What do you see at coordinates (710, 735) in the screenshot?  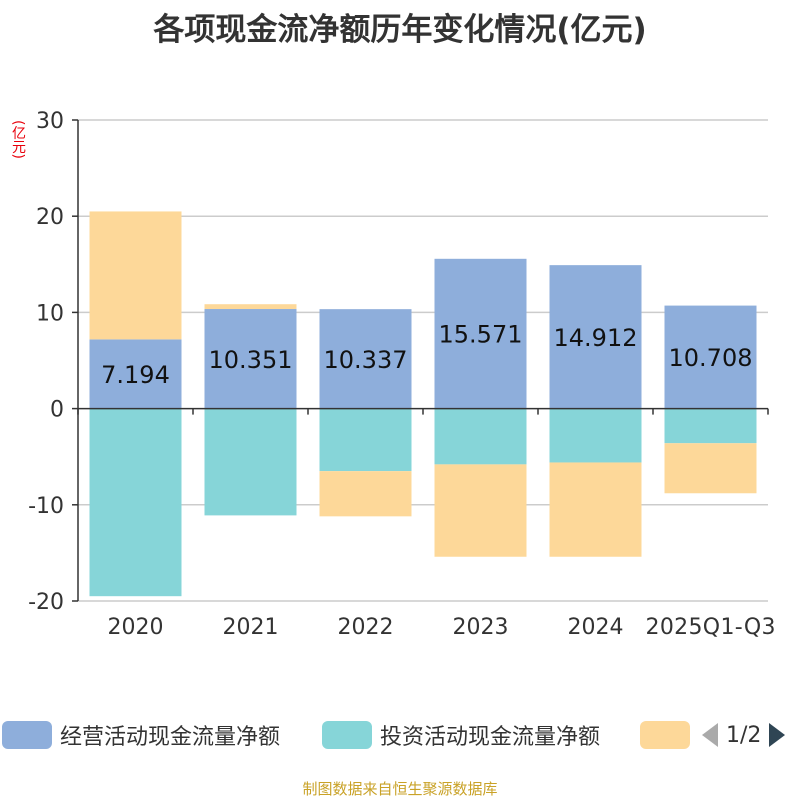 I see `triangle-left-icon` at bounding box center [710, 735].